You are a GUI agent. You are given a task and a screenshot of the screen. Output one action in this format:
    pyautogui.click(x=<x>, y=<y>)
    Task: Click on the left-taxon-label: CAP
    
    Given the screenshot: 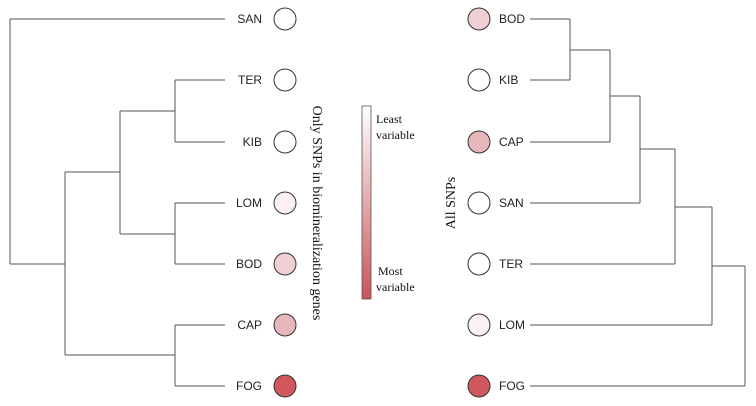 What is the action you would take?
    pyautogui.click(x=249, y=325)
    